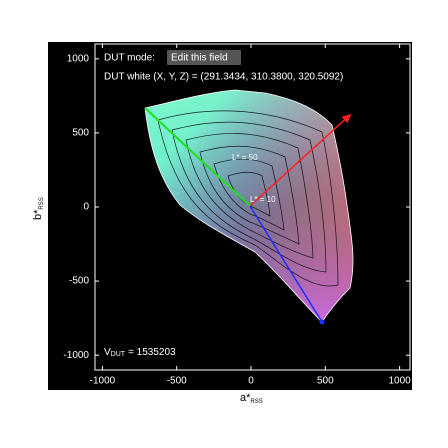 The height and width of the screenshot is (448, 448). I want to click on x-axis-label: a*RSS, so click(251, 398).